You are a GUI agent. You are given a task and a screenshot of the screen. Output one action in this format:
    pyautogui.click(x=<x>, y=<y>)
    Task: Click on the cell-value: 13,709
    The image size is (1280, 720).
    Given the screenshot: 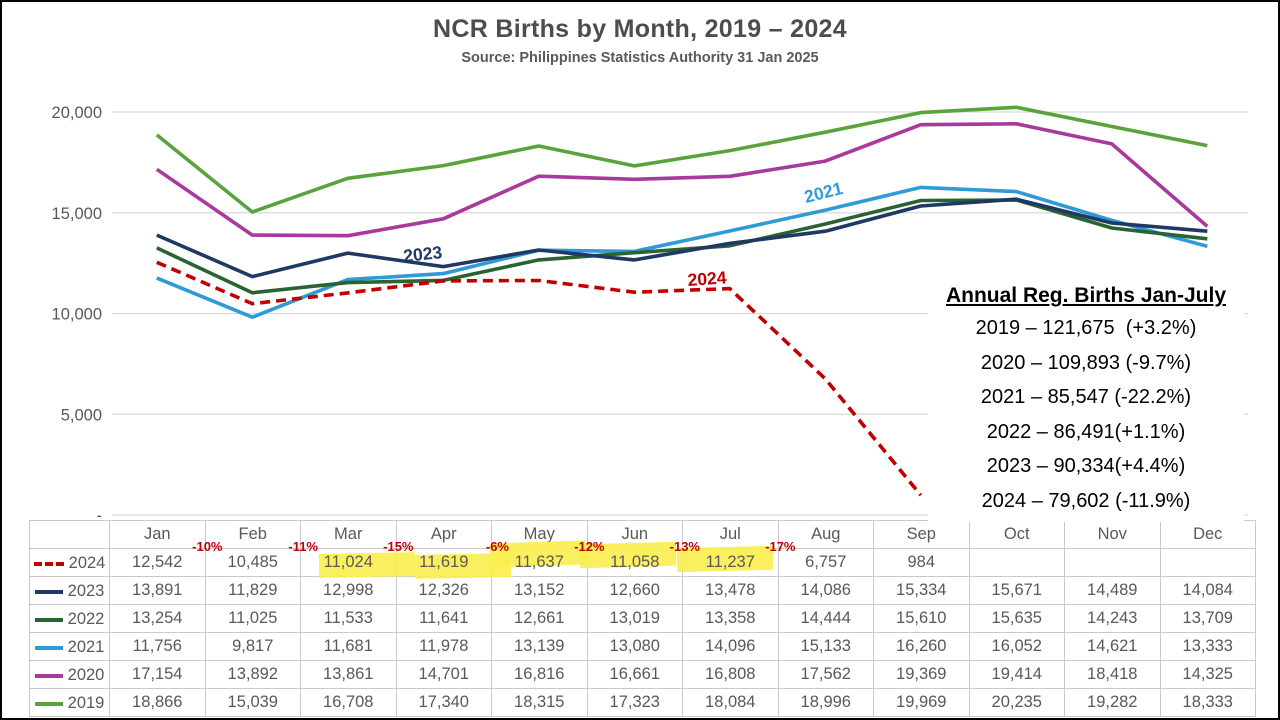 What is the action you would take?
    pyautogui.click(x=1207, y=618)
    